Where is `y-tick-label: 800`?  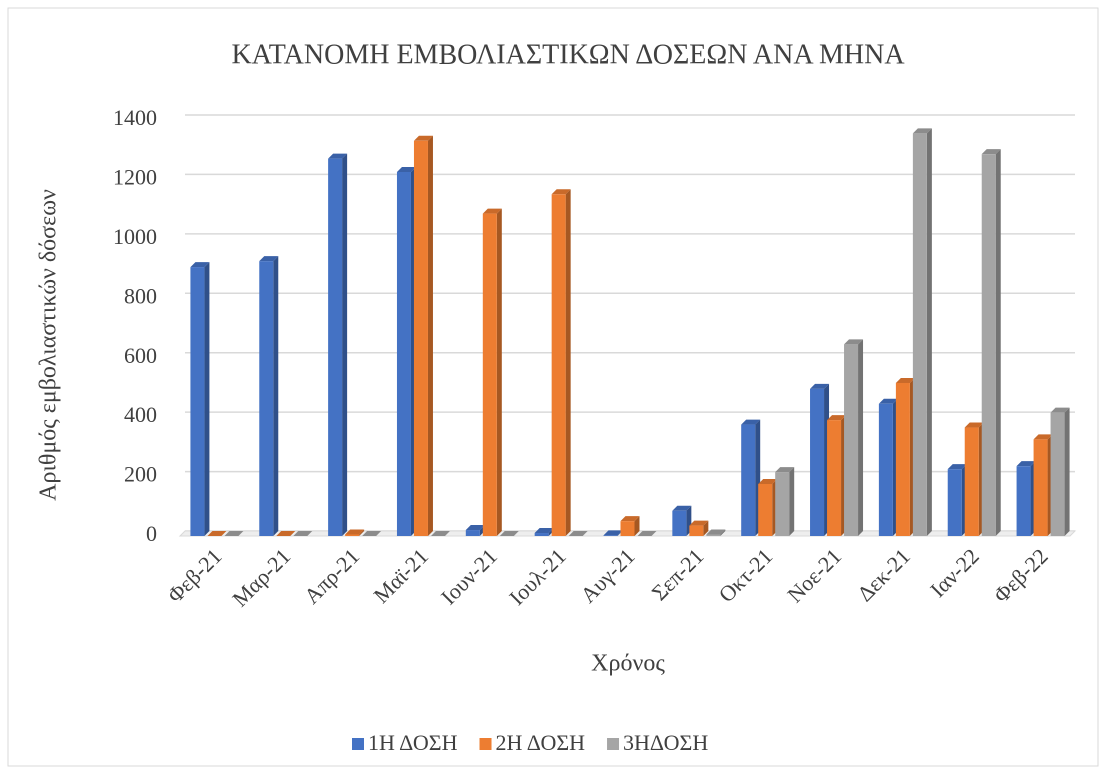
y-tick-label: 800 is located at coordinates (140, 295).